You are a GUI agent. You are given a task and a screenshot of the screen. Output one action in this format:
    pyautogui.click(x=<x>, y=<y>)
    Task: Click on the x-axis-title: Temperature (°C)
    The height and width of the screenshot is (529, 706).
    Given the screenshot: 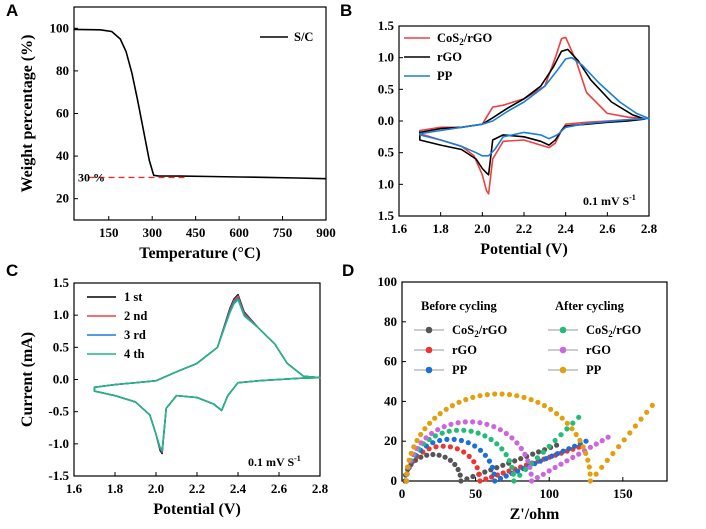 What is the action you would take?
    pyautogui.click(x=199, y=253)
    